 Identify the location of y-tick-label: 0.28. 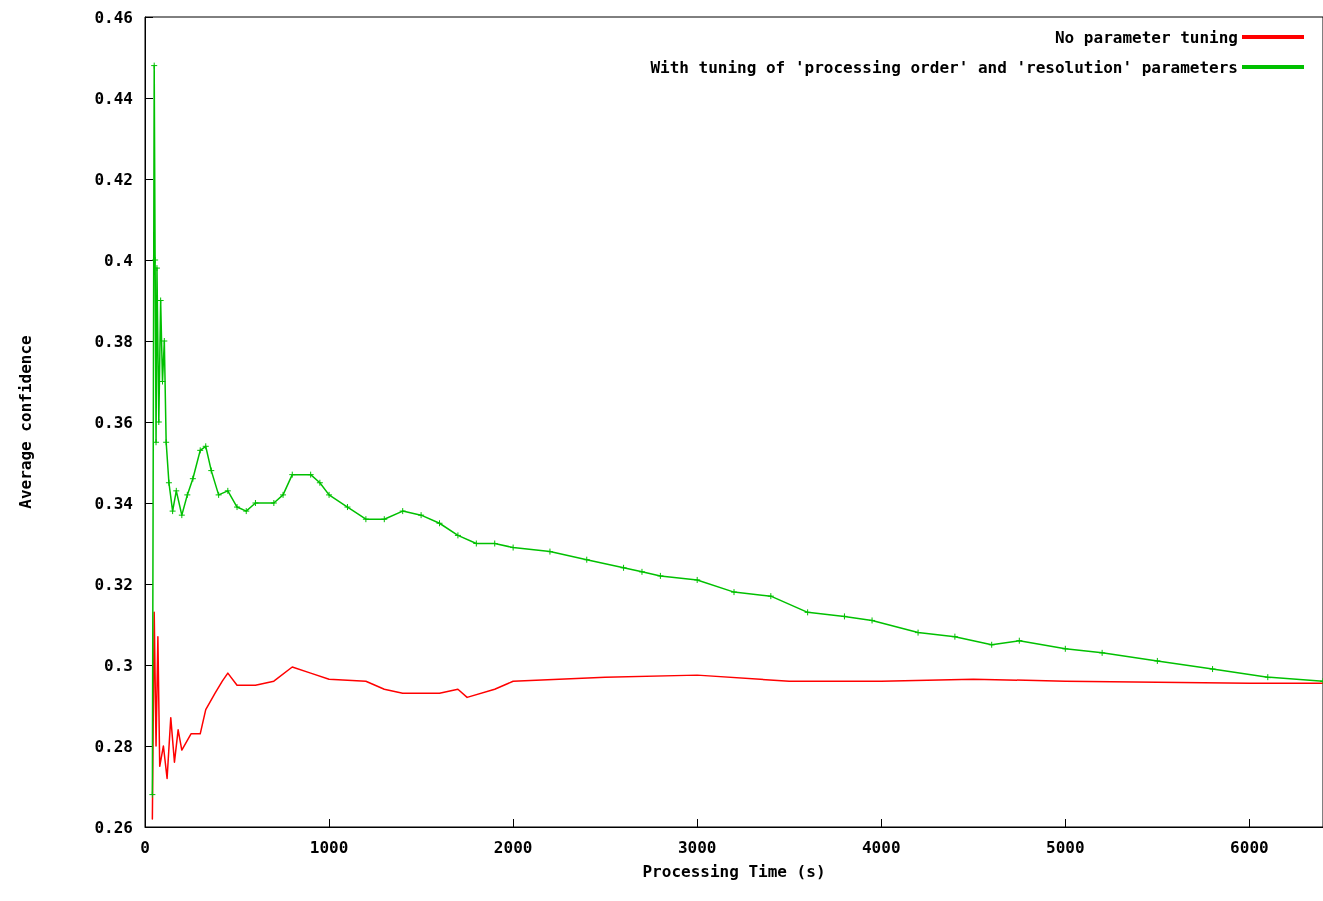
(113, 746).